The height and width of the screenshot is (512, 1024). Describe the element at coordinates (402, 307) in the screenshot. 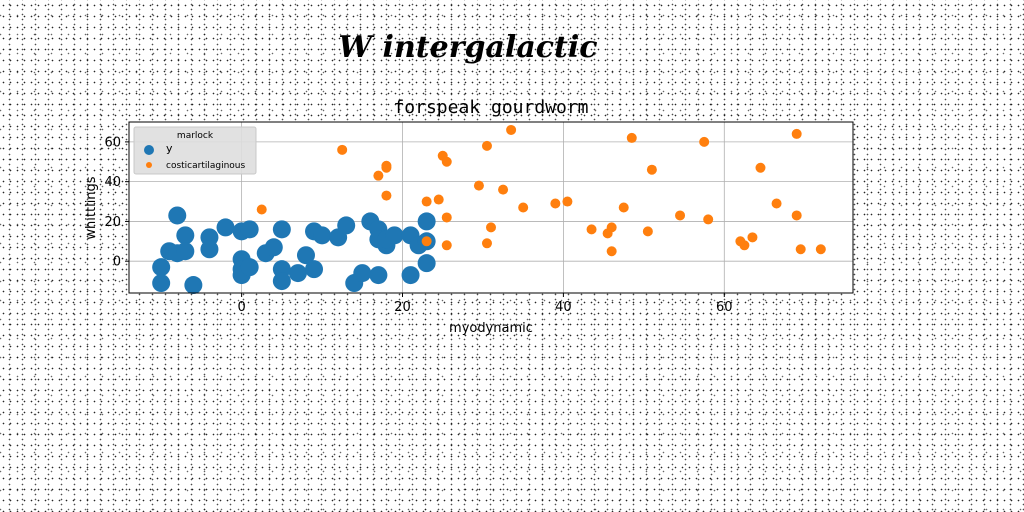

I see `x-tick-label-1: 20` at that location.